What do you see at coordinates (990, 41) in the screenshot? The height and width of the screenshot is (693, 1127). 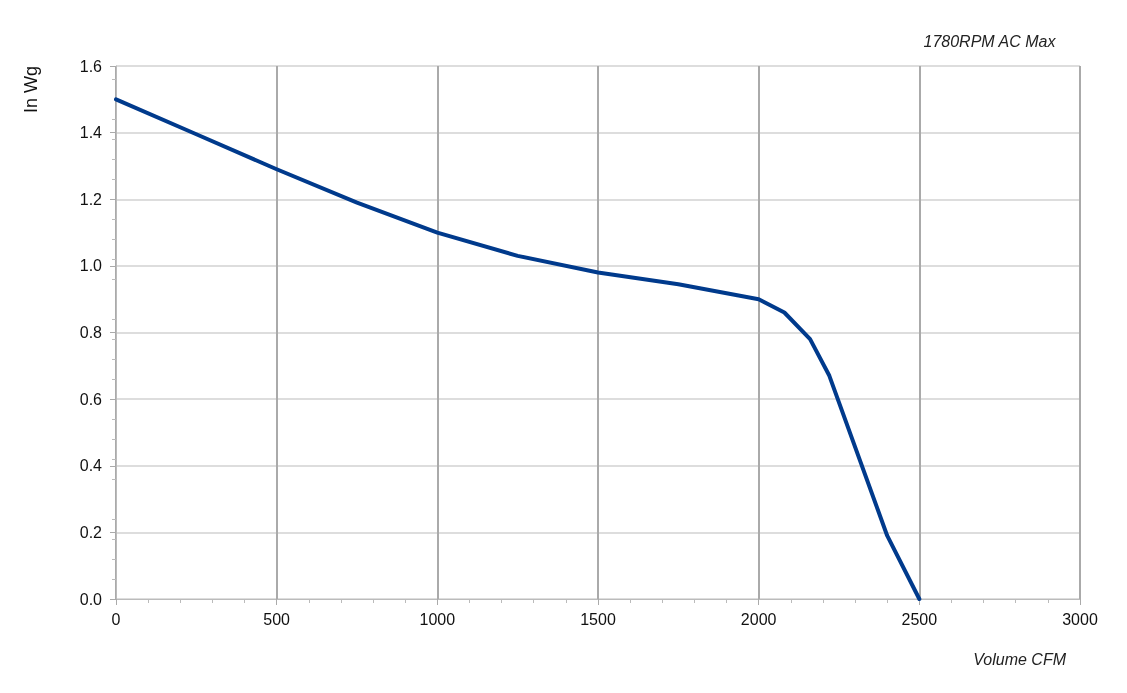 I see `chart-title: 1780RPM AC Max` at bounding box center [990, 41].